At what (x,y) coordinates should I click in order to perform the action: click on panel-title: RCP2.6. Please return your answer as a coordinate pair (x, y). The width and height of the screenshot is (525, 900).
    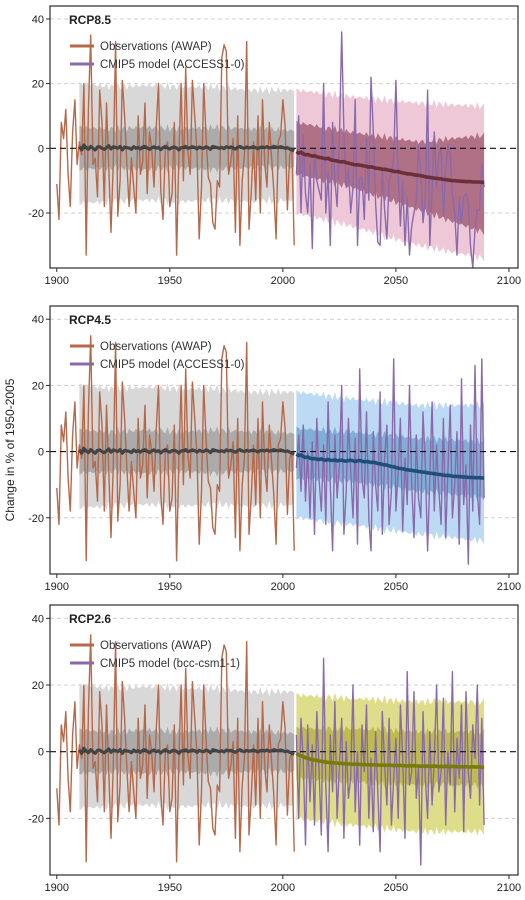
    Looking at the image, I should click on (90, 619).